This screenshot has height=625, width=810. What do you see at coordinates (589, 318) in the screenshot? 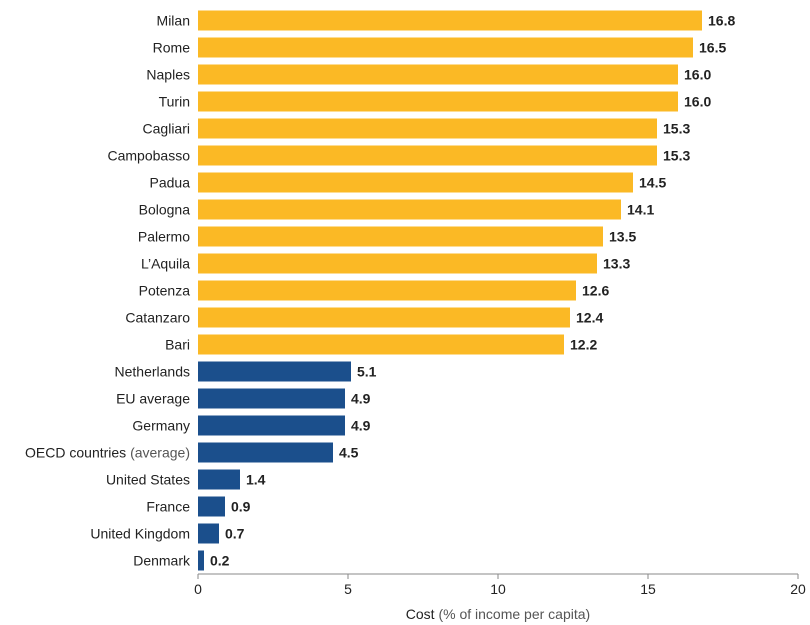
I see `value-label: 12.4` at bounding box center [589, 318].